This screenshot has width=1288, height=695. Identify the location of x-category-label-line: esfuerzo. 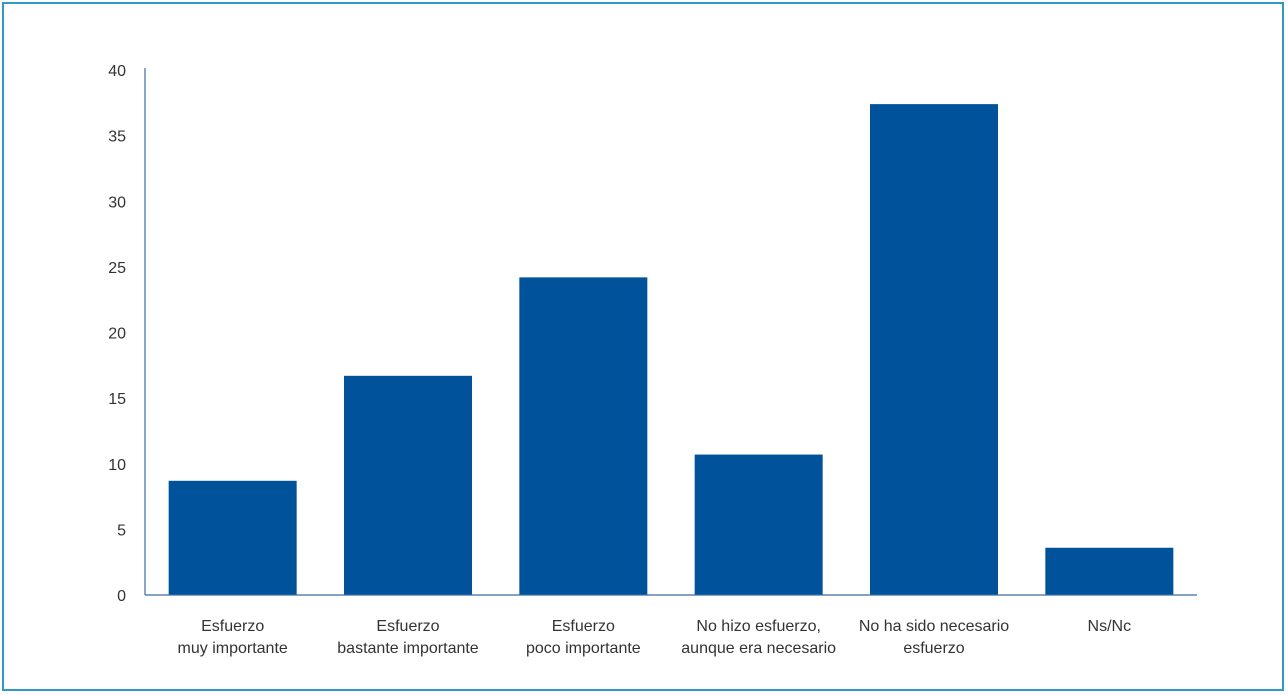
(933, 648).